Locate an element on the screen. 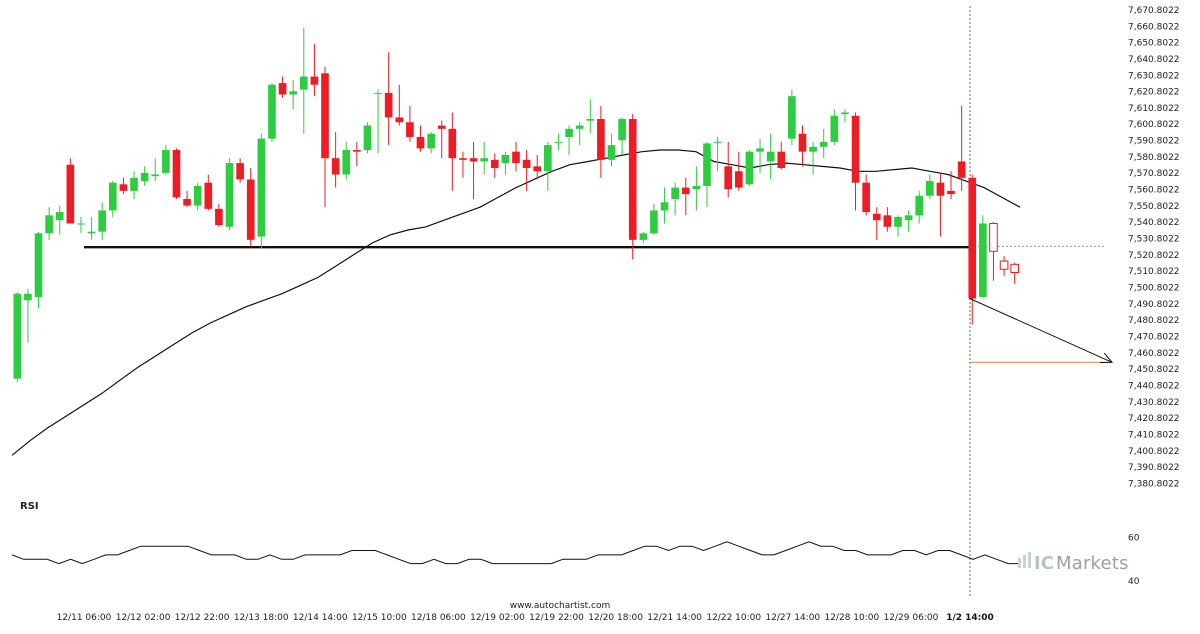 Image resolution: width=1200 pixels, height=634 pixels. y-tick-label: 7,660.8022 is located at coordinates (1154, 27).